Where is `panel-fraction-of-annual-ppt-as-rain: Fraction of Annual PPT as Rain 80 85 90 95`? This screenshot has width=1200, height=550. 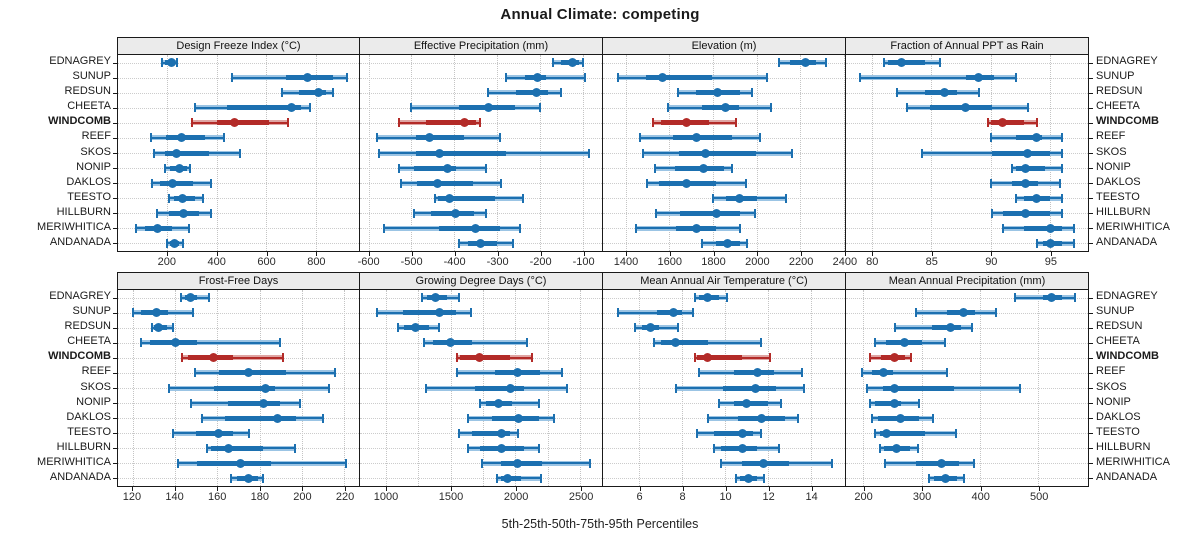
panel-fraction-of-annual-ppt-as-rain: Fraction of Annual PPT as Rain 80 85 90 95 is located at coordinates (969, 153).